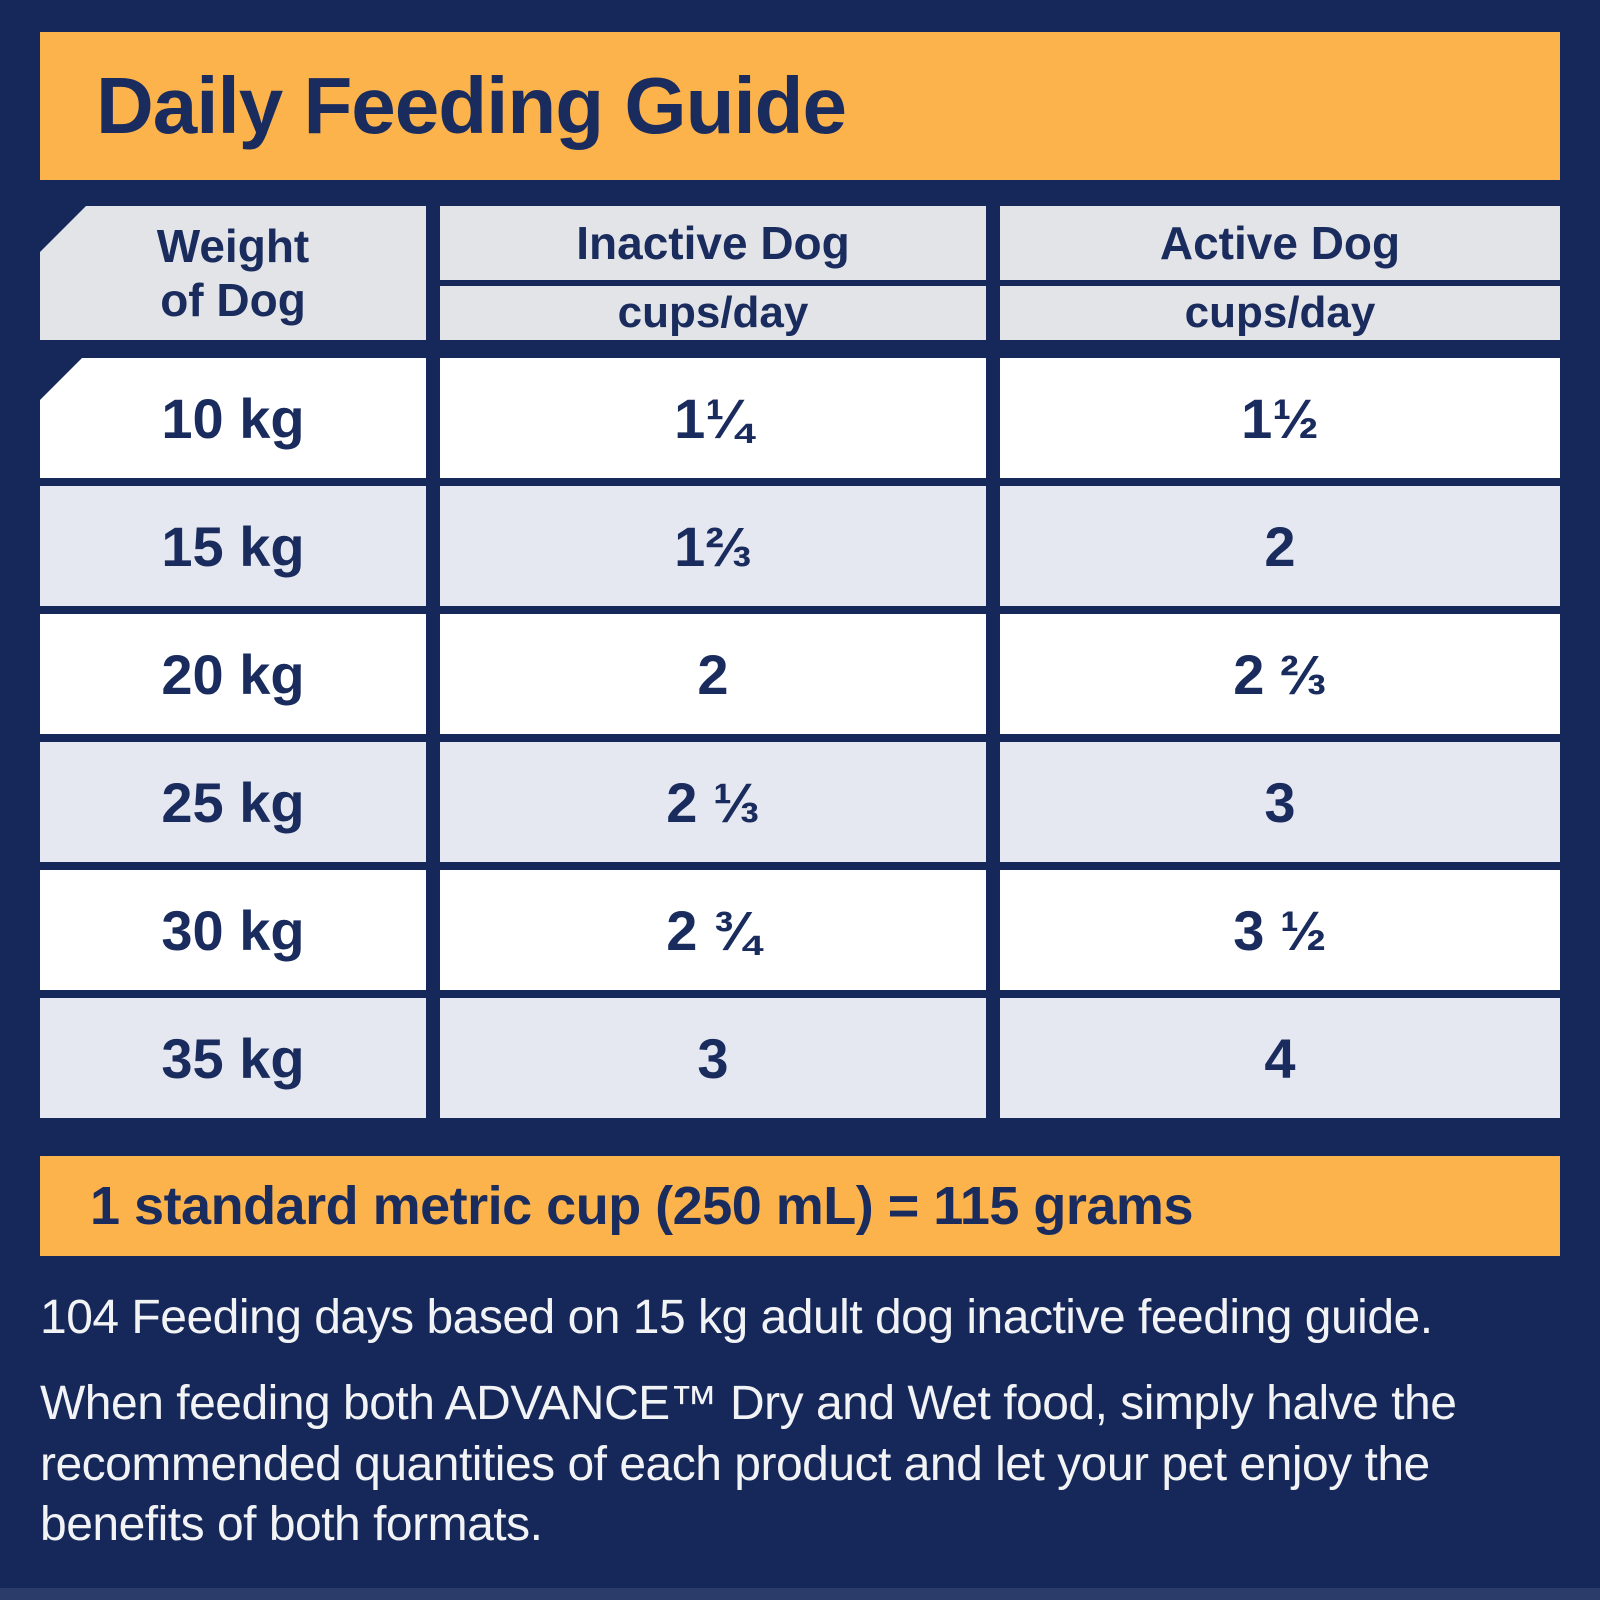  What do you see at coordinates (1280, 418) in the screenshot?
I see `active-cups-value: 1½` at bounding box center [1280, 418].